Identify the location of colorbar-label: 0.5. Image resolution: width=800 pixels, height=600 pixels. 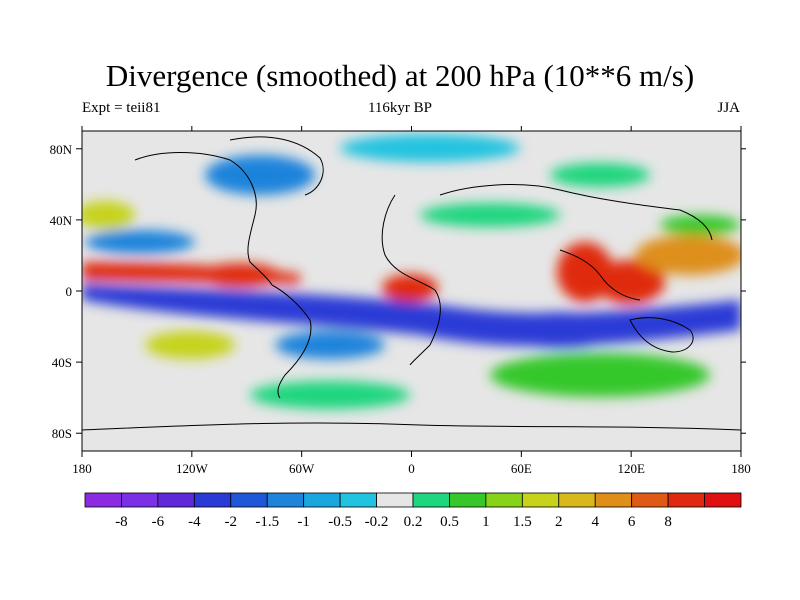
(449, 522).